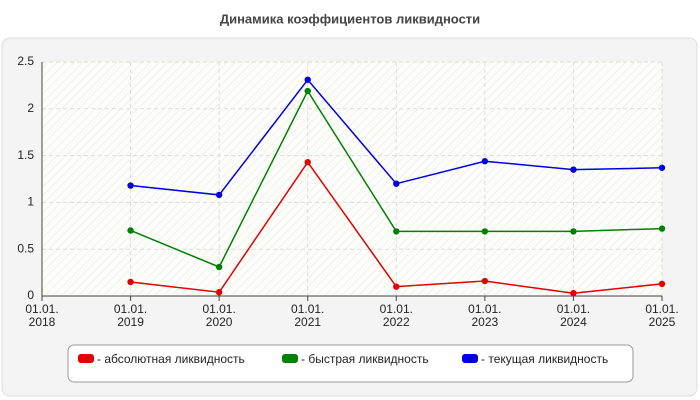 The height and width of the screenshot is (400, 700). I want to click on y-tick-label: 0.5, so click(25, 248).